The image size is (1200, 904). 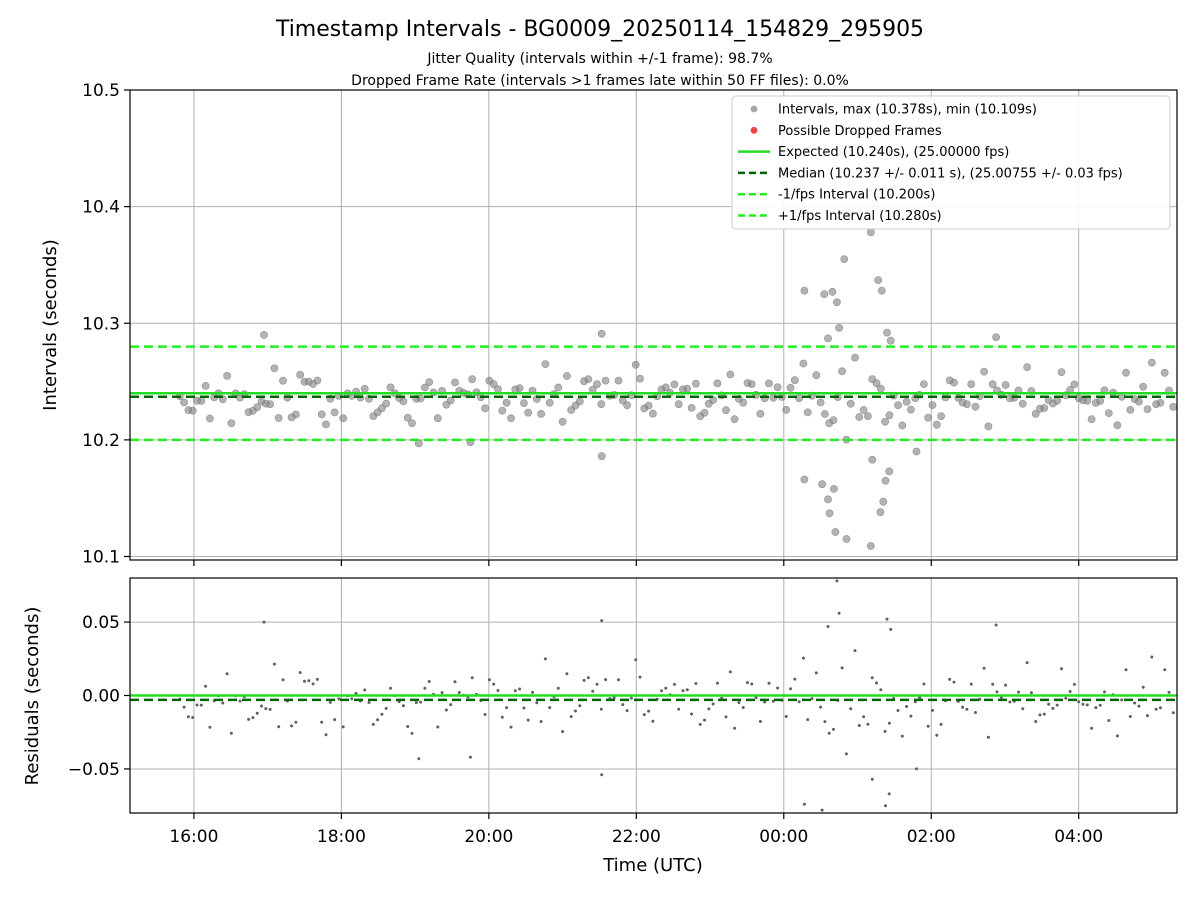 I want to click on intervals-y-tick-label: 10.2, so click(x=101, y=441).